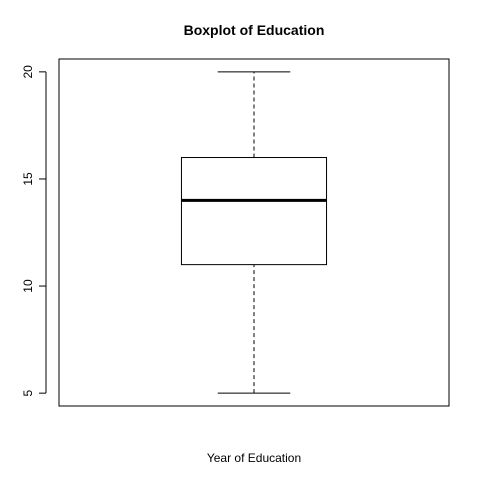 Image resolution: width=480 pixels, height=480 pixels. Describe the element at coordinates (28, 72) in the screenshot. I see `y-tick-label: 20` at that location.